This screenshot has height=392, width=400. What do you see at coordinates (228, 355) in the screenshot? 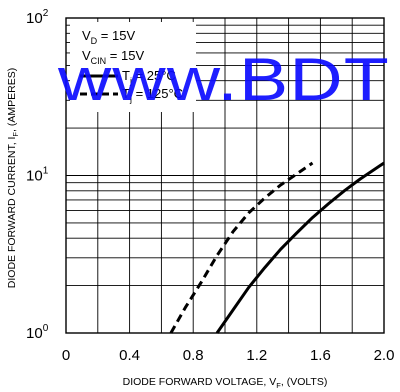
I see `x-tick-labels: 0 0.4 0.8 1.2 1.6 2.0` at bounding box center [228, 355].